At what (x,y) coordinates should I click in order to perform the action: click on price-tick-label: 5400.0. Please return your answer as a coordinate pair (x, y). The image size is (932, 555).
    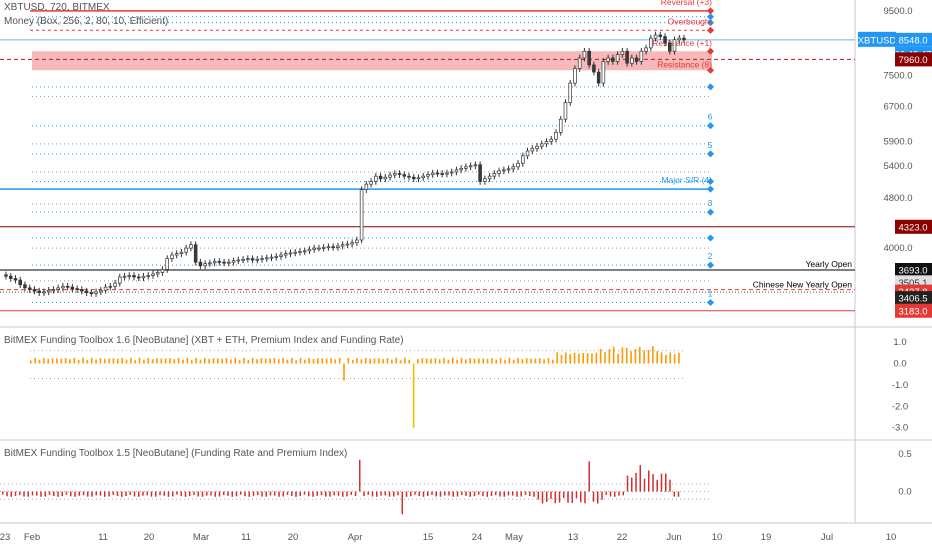
    Looking at the image, I should click on (897, 166).